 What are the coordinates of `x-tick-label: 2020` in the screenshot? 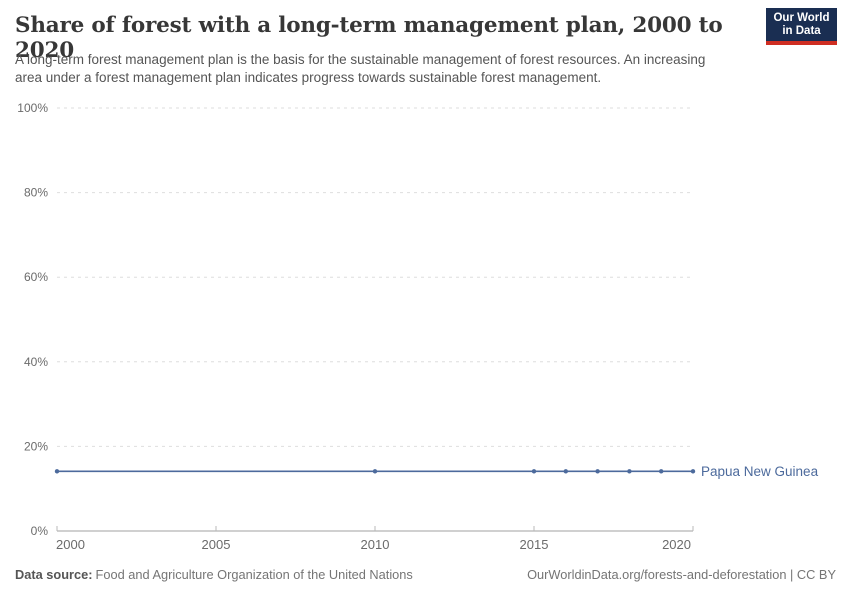 It's located at (676, 544).